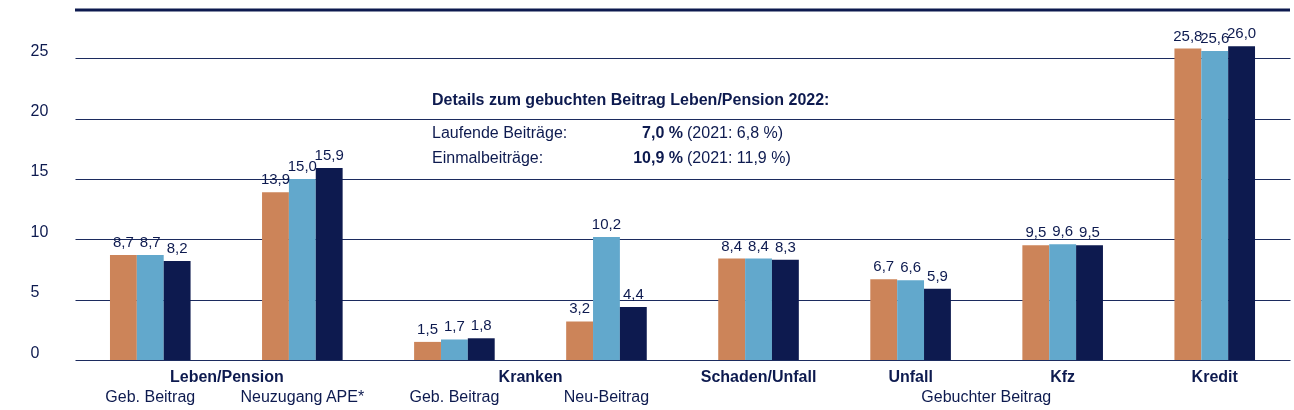  Describe the element at coordinates (427, 328) in the screenshot. I see `data-label: 1,5` at that location.